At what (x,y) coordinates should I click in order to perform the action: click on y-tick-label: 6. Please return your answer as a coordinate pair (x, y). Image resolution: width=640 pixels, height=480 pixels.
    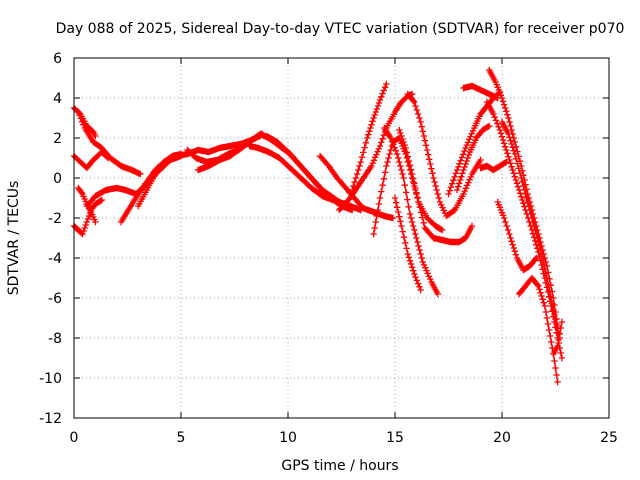
    Looking at the image, I should click on (57, 59).